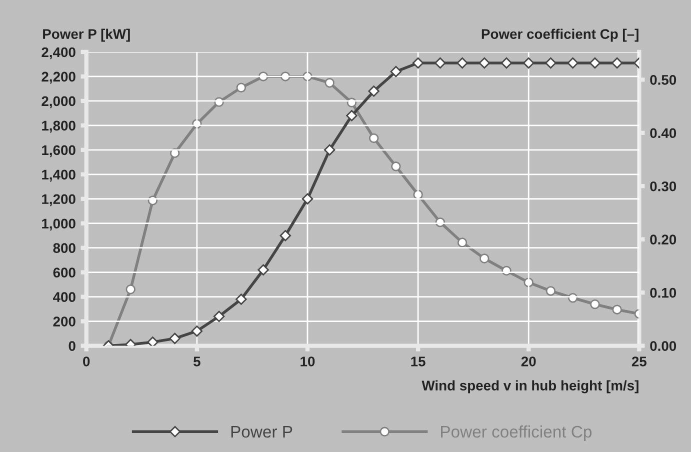 Image resolution: width=691 pixels, height=452 pixels. What do you see at coordinates (72, 346) in the screenshot?
I see `y-tick-label: 0` at bounding box center [72, 346].